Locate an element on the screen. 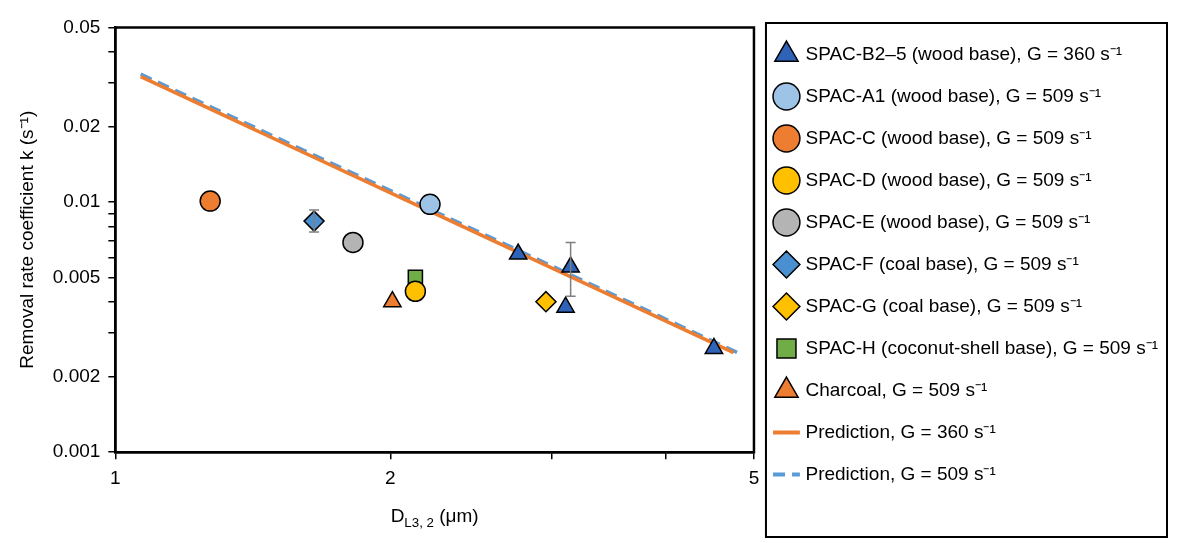 Image resolution: width=1177 pixels, height=543 pixels. y-tick-label: 0.01 is located at coordinates (82, 201).